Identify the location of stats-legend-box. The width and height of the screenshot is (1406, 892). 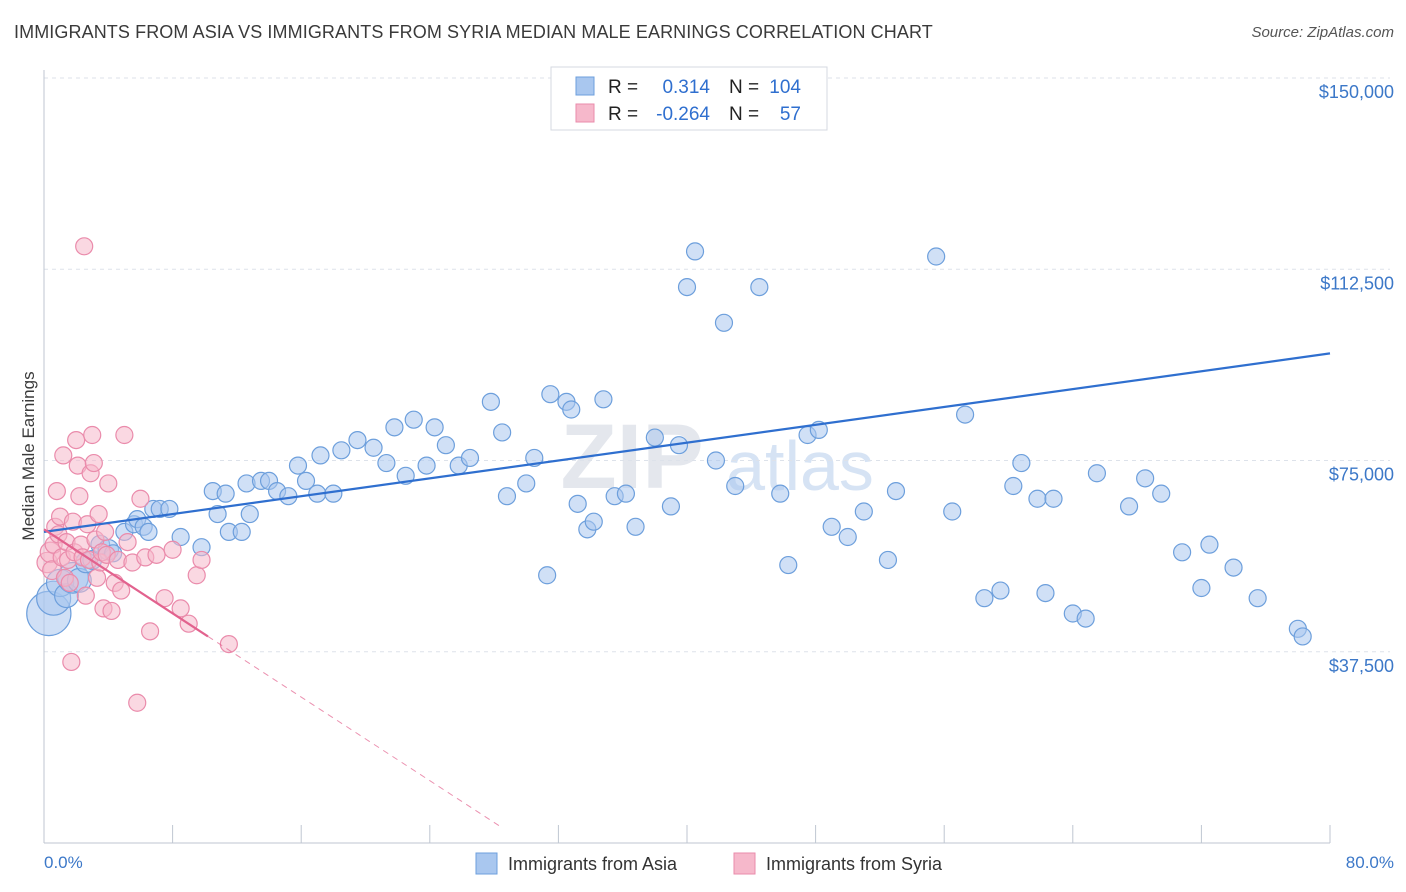
(689, 98).